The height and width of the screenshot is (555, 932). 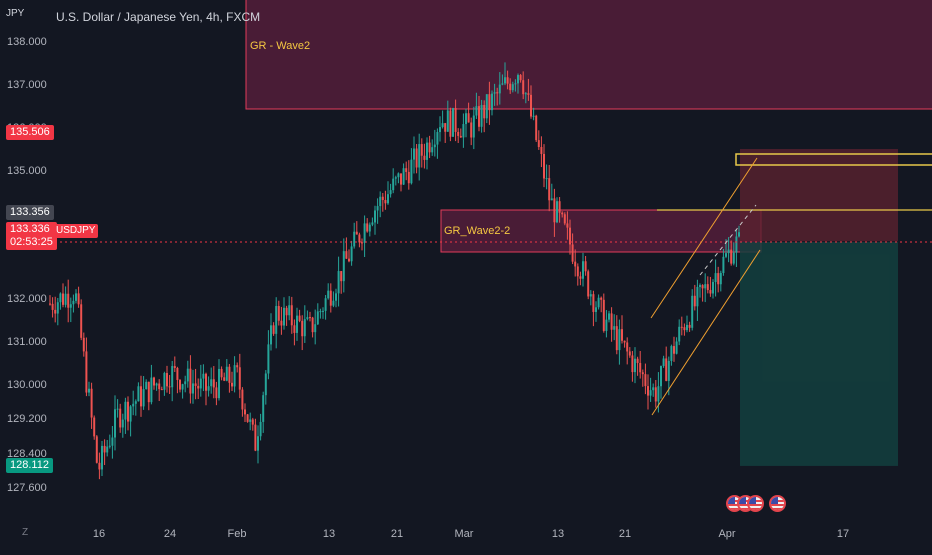 What do you see at coordinates (833, 159) in the screenshot?
I see `resistance-box` at bounding box center [833, 159].